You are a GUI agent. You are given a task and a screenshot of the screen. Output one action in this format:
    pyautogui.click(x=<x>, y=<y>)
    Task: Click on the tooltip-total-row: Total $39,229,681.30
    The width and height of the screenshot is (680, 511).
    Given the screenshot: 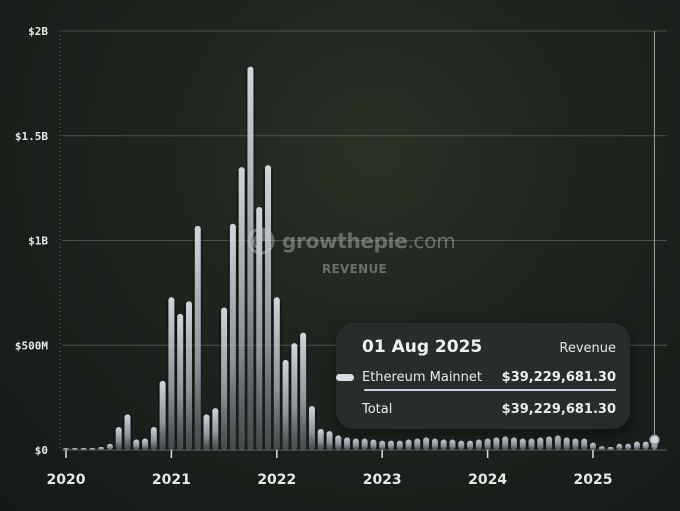 What is the action you would take?
    pyautogui.click(x=489, y=409)
    